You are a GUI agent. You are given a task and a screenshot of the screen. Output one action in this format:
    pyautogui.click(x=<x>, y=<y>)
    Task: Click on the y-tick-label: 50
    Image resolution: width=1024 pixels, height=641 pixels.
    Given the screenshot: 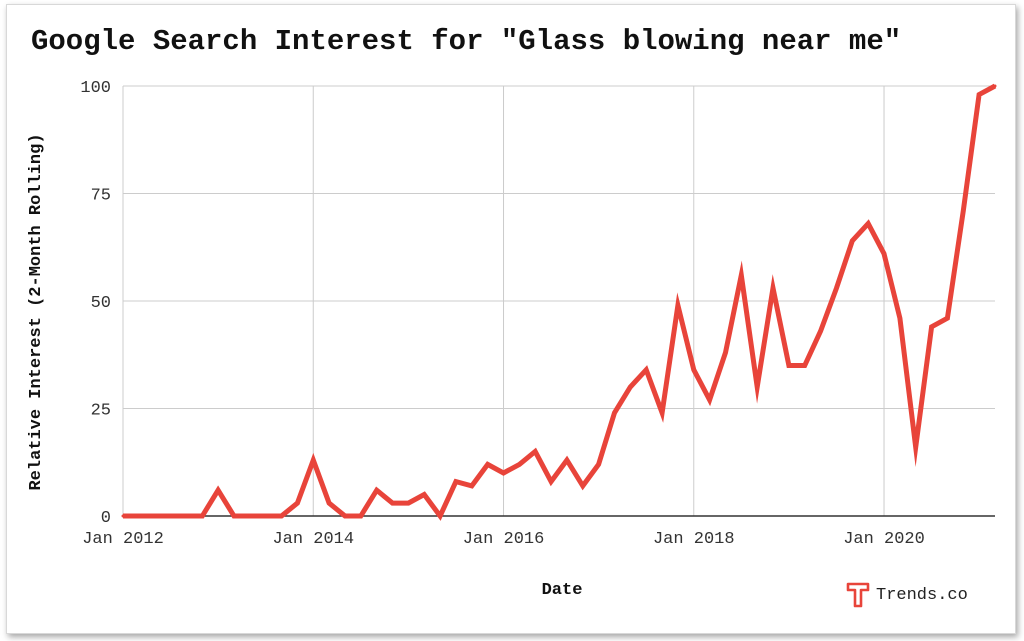 What is the action you would take?
    pyautogui.click(x=101, y=303)
    